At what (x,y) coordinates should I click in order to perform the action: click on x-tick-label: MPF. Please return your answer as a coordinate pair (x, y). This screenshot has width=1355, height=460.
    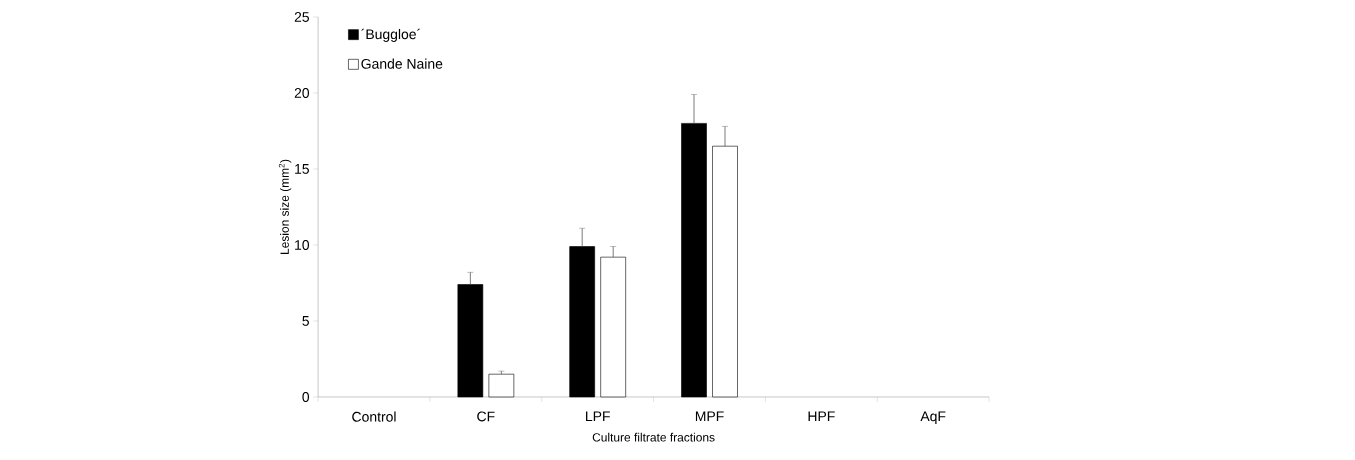
    Looking at the image, I should click on (709, 416).